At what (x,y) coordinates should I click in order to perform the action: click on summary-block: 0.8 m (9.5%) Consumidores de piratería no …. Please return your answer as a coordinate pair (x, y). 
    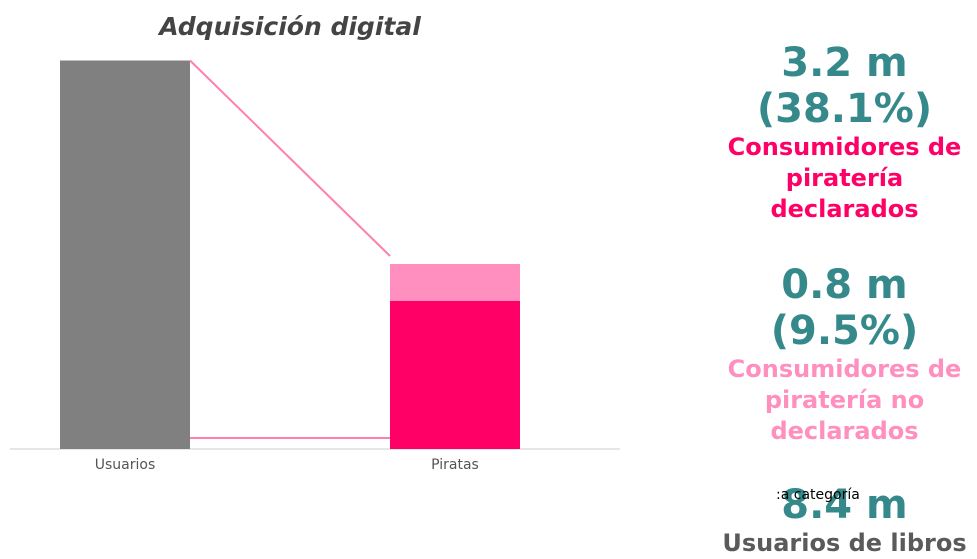
    Looking at the image, I should click on (844, 354).